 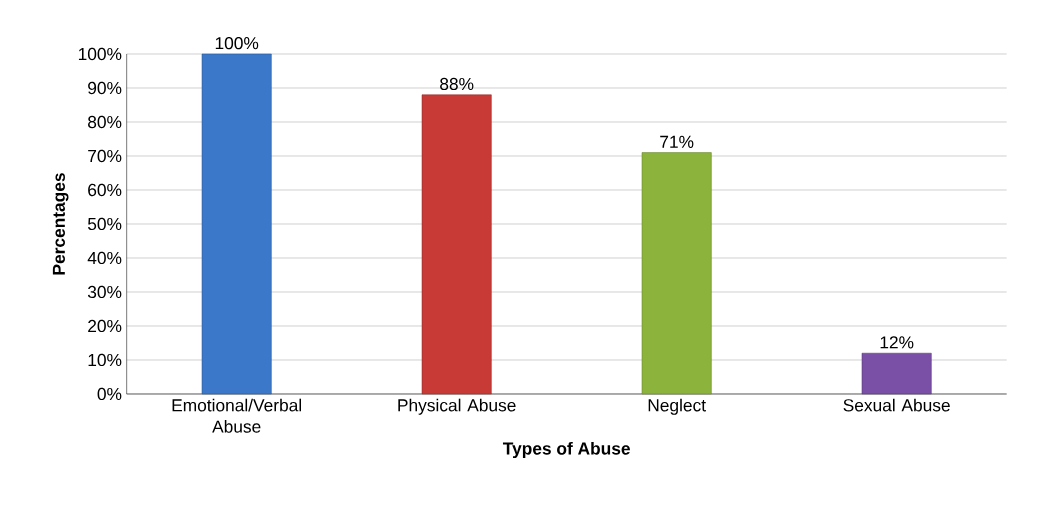 I want to click on y-tick-label: 30%, so click(x=104, y=292).